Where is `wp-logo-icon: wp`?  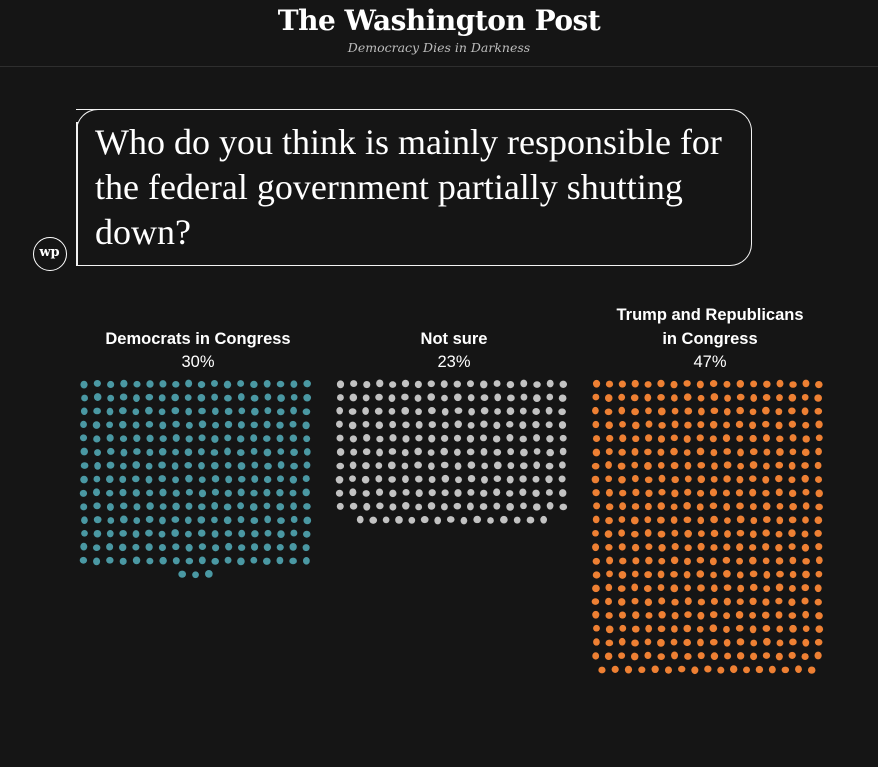
wp-logo-icon: wp is located at coordinates (50, 254).